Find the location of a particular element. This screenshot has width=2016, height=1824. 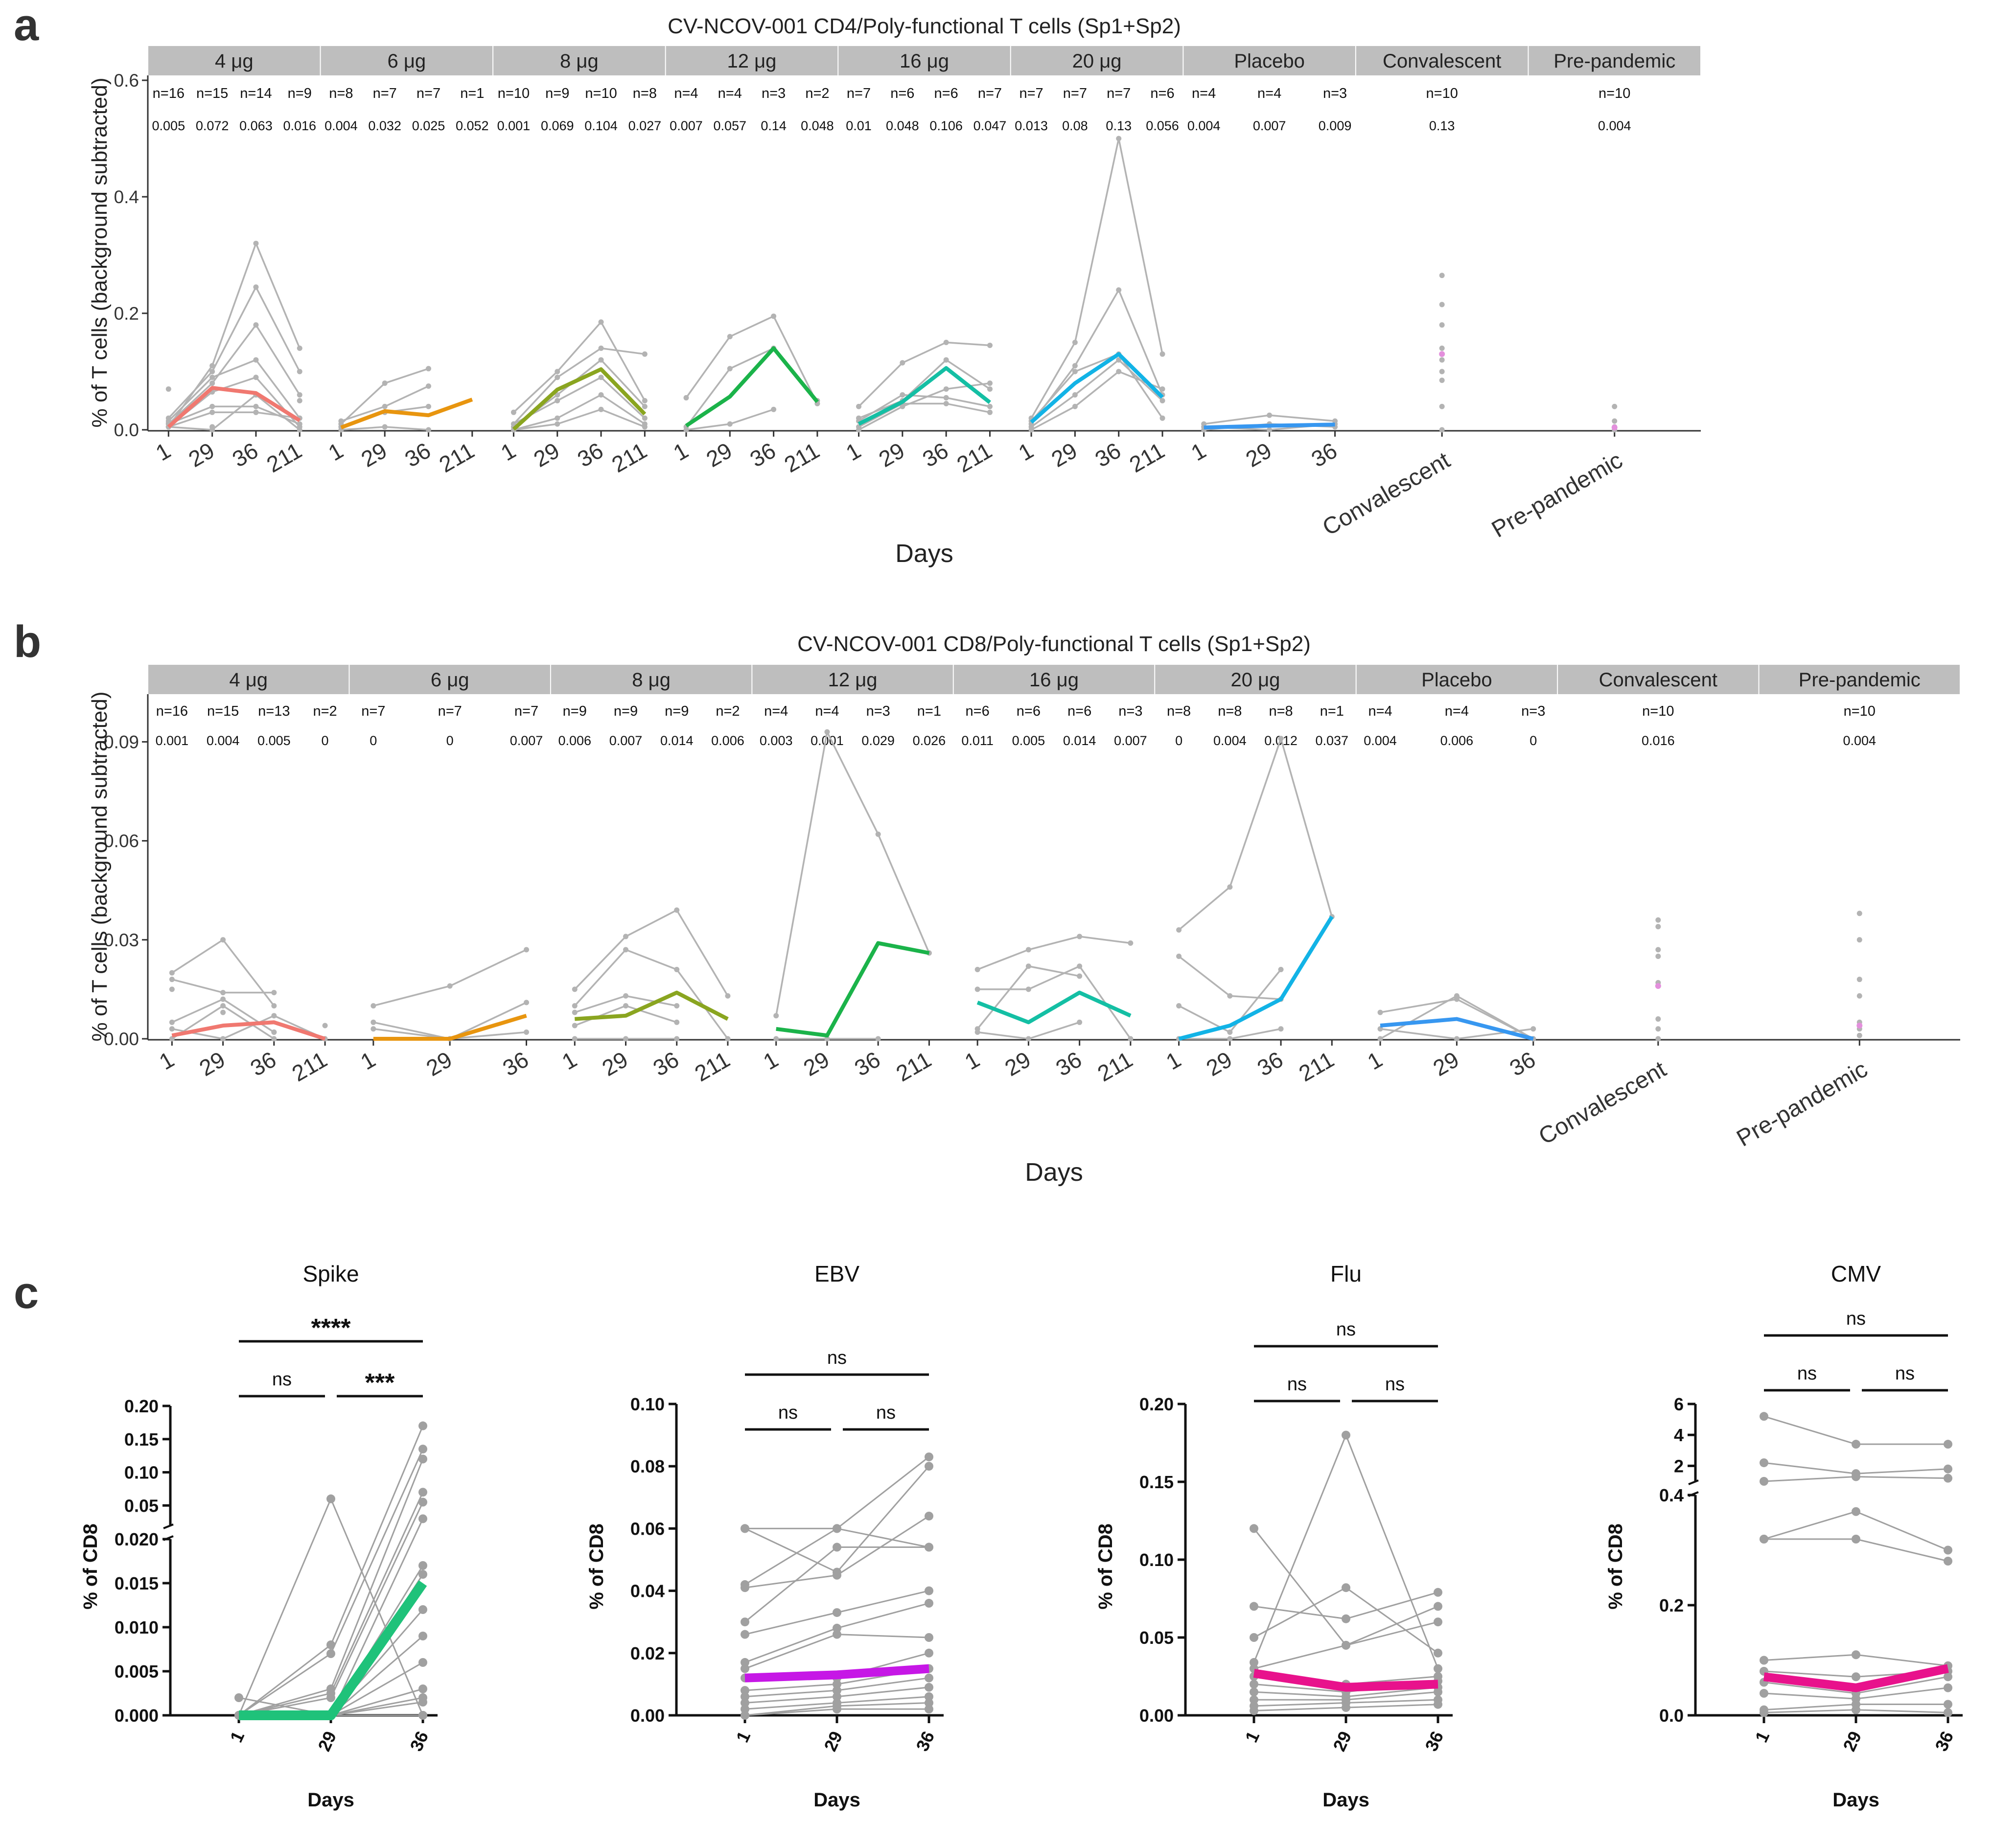

y-tick-label: 6 is located at coordinates (1679, 1404).